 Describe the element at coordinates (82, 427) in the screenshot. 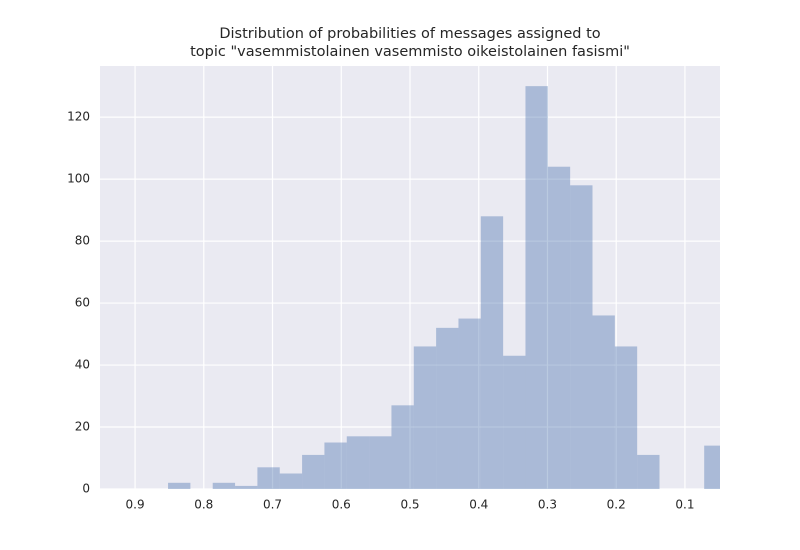

I see `y-tick-label: 20` at that location.